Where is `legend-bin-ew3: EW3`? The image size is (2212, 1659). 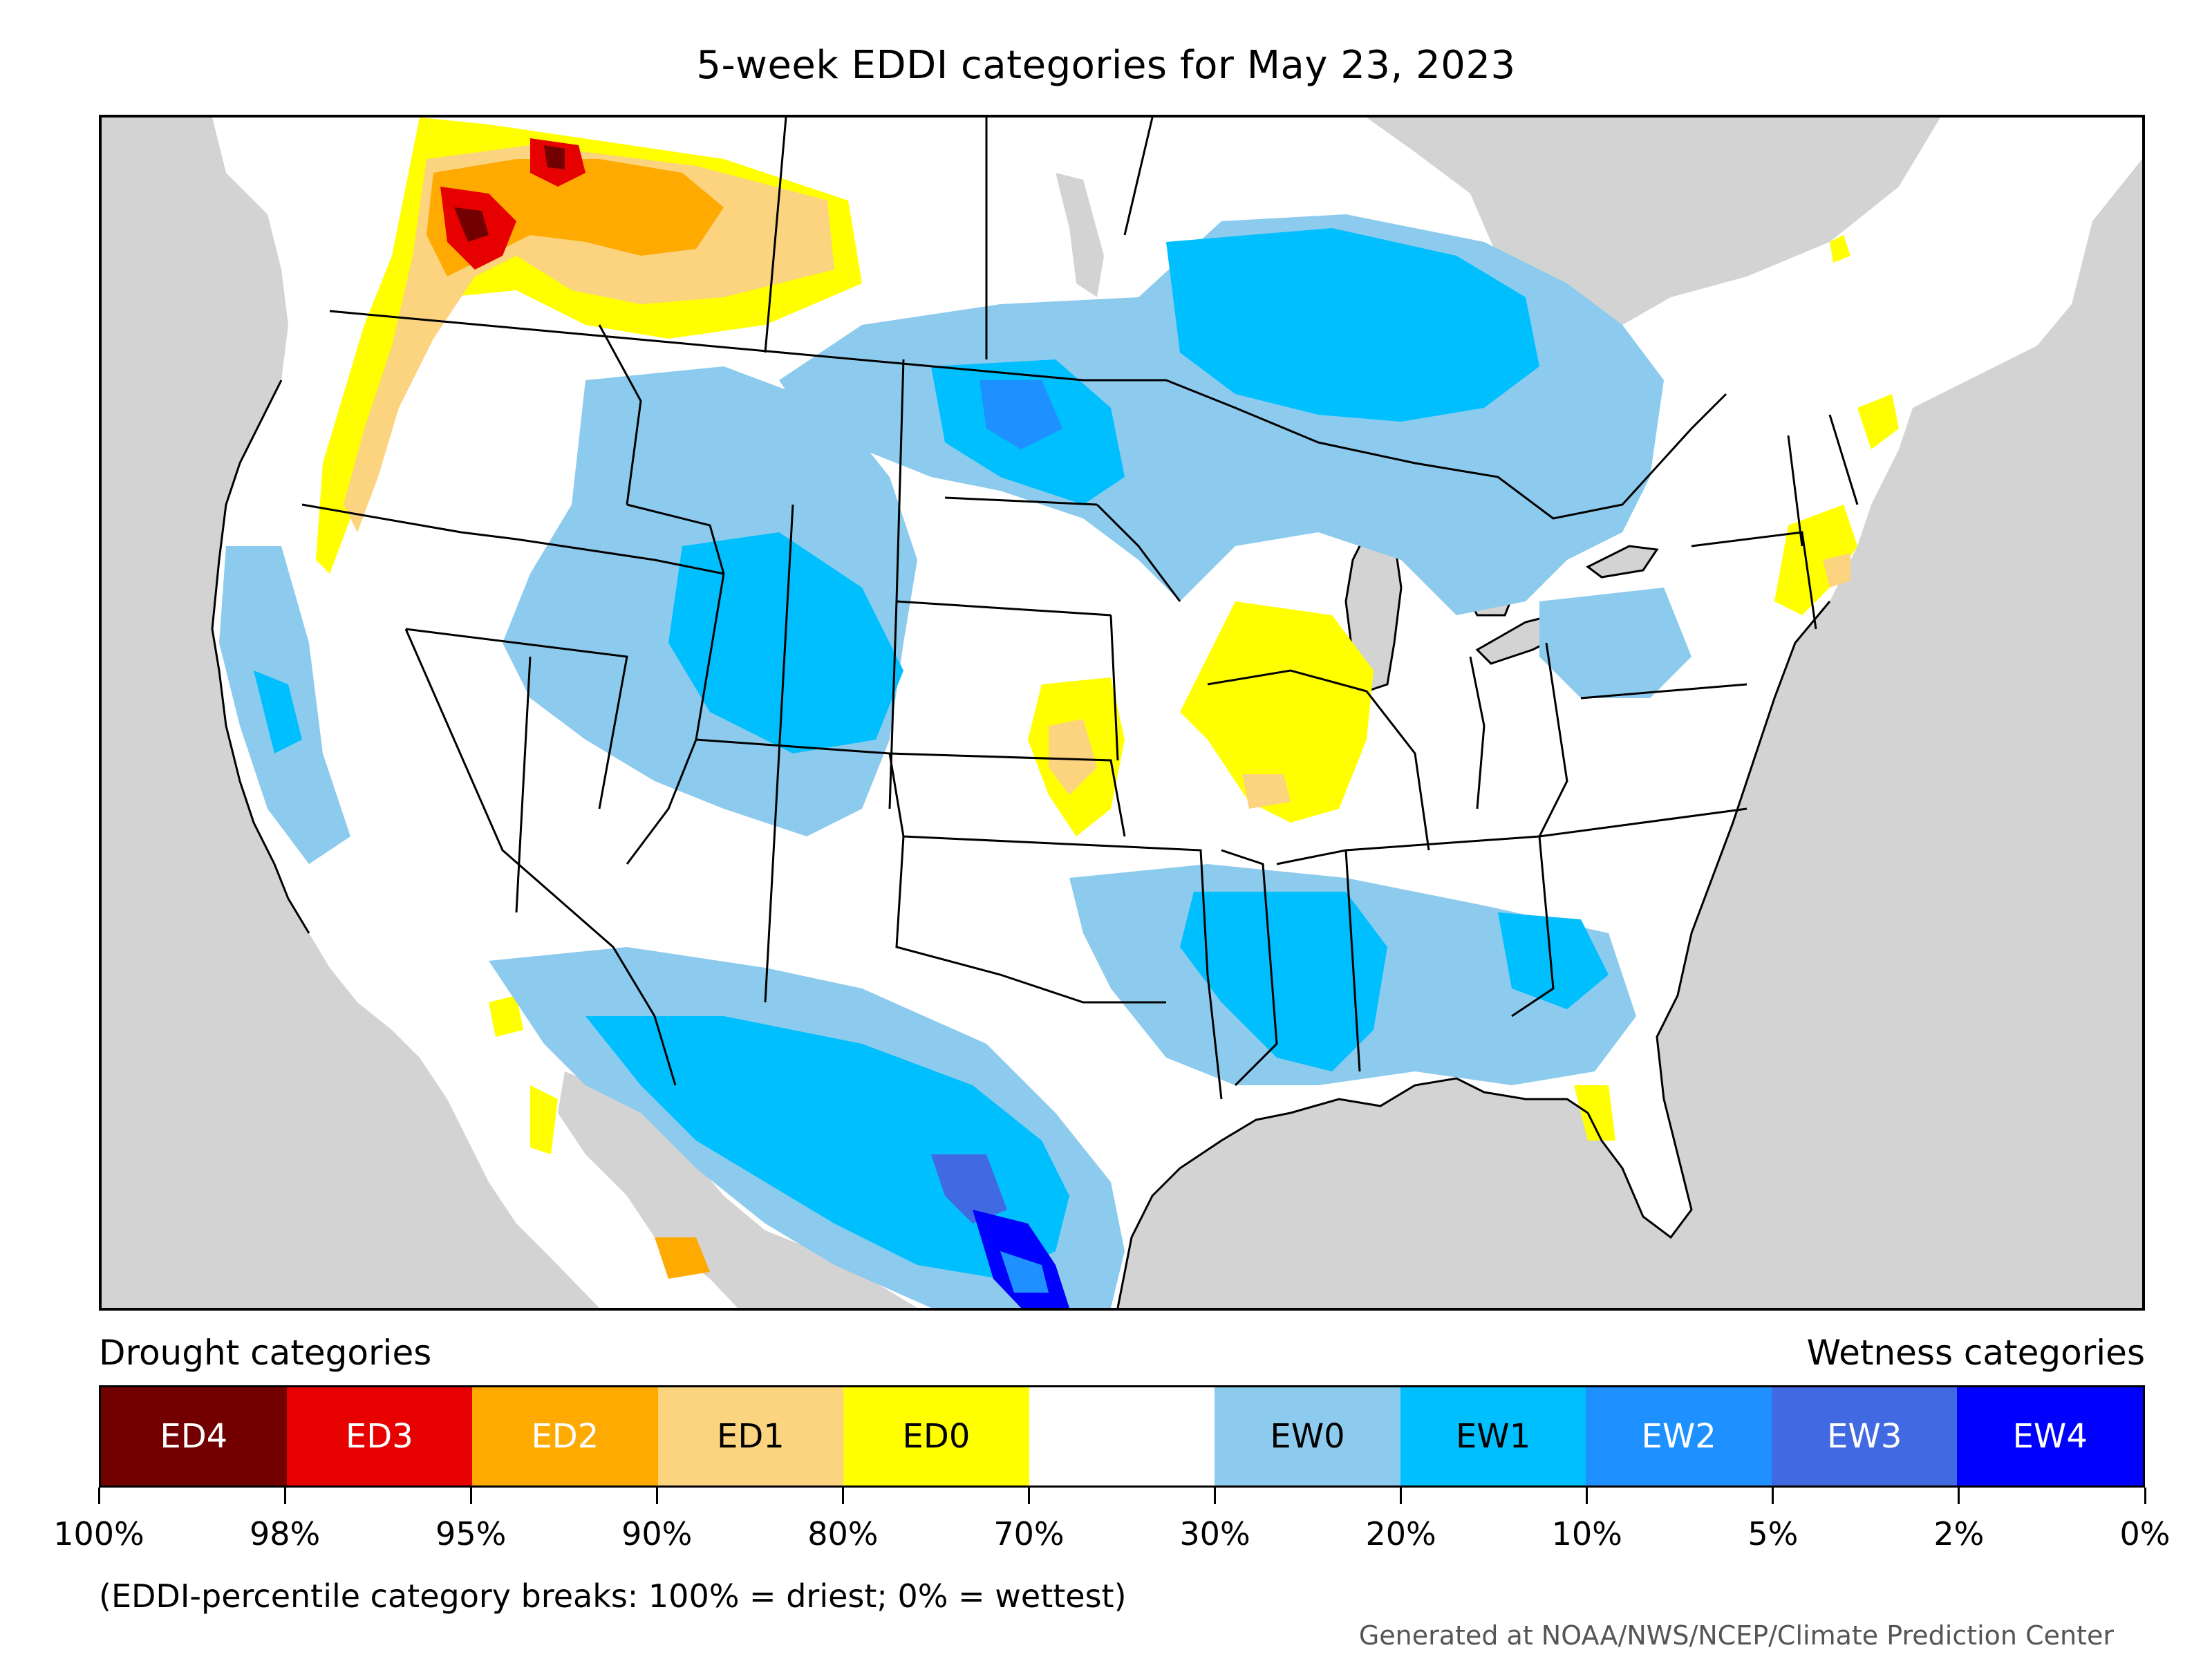
legend-bin-ew3: EW3 is located at coordinates (1864, 1436).